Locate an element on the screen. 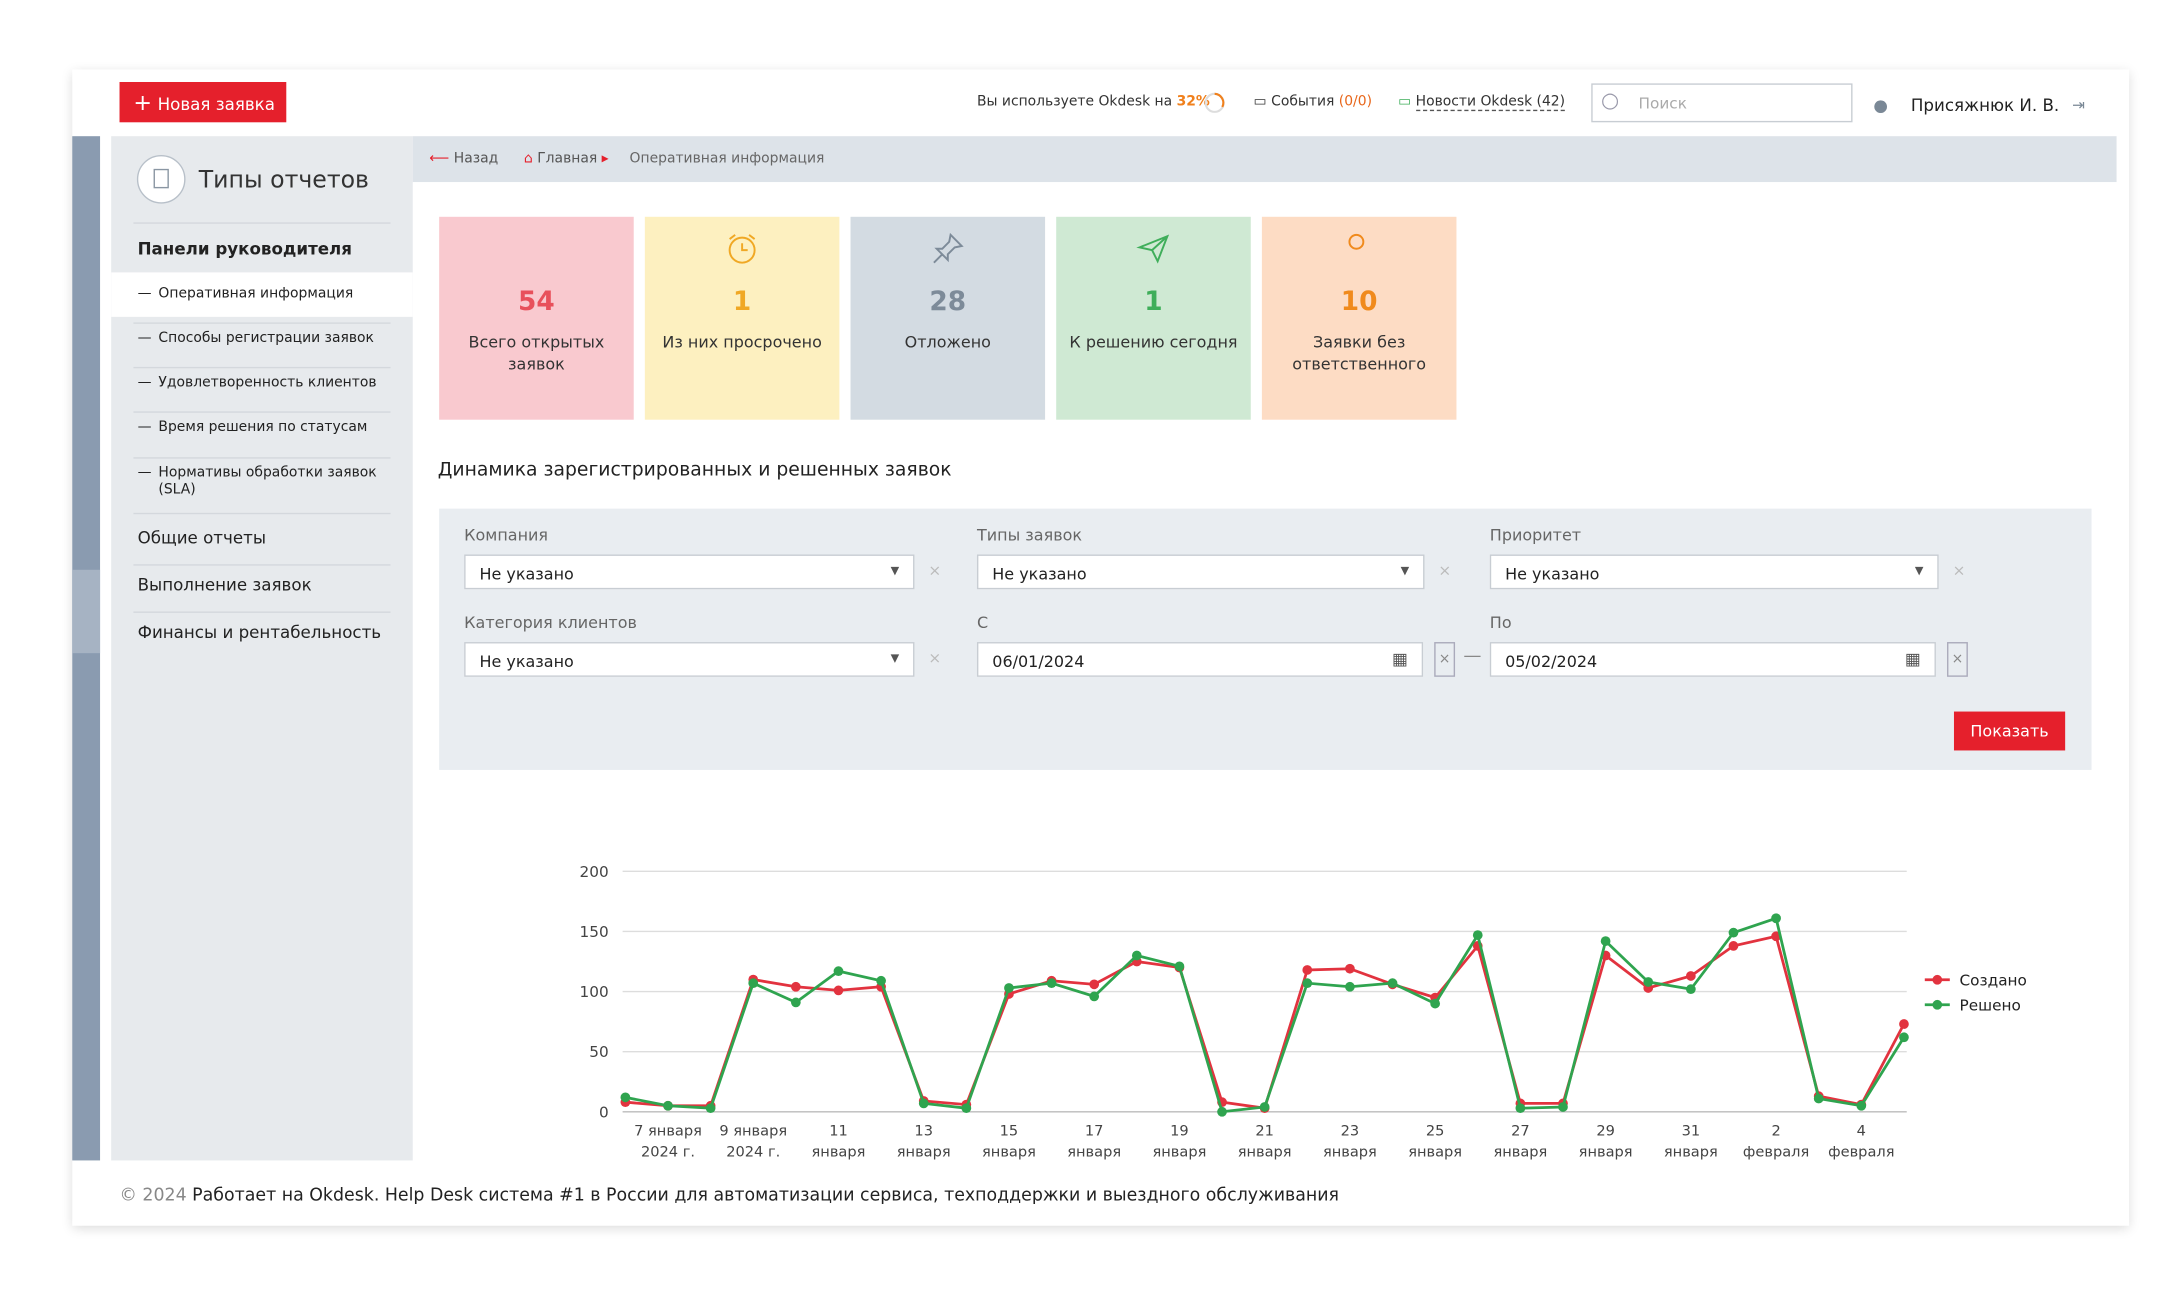  active-item-bg is located at coordinates (262, 294).